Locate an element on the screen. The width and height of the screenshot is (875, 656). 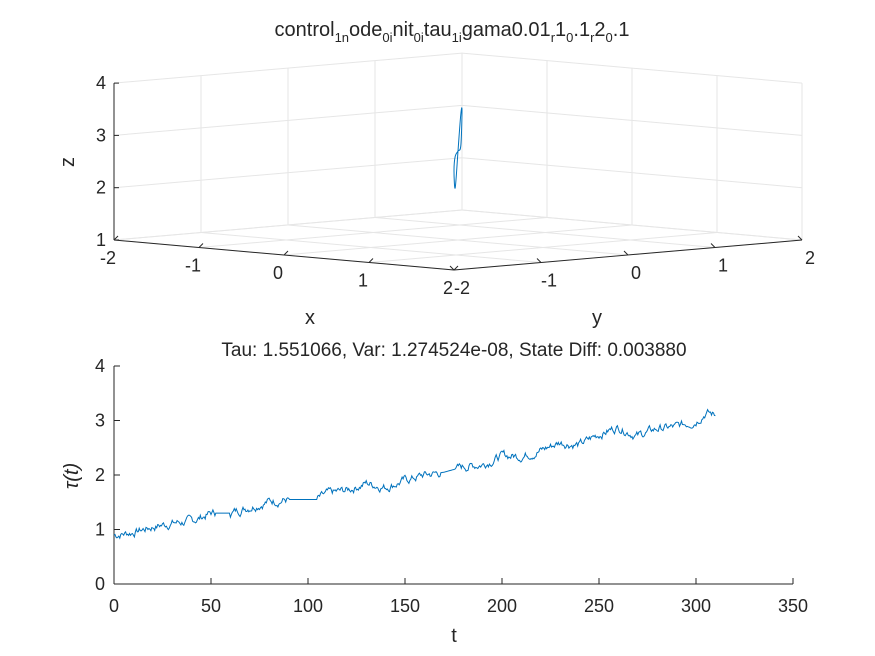
bottom-x-tick-label: 0 is located at coordinates (114, 606).